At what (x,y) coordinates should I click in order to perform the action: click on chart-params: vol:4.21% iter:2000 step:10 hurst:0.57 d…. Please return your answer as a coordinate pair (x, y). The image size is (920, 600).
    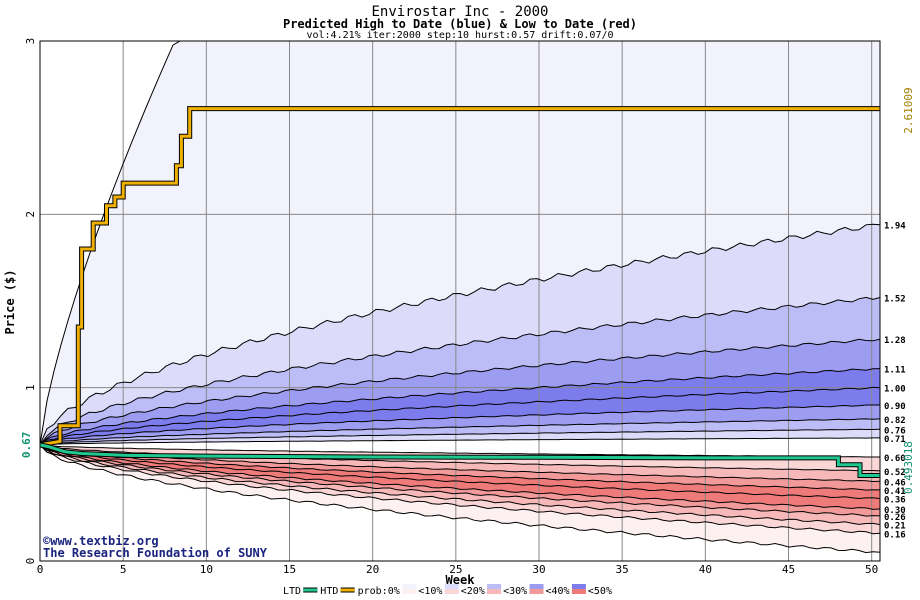
    Looking at the image, I should click on (459, 35).